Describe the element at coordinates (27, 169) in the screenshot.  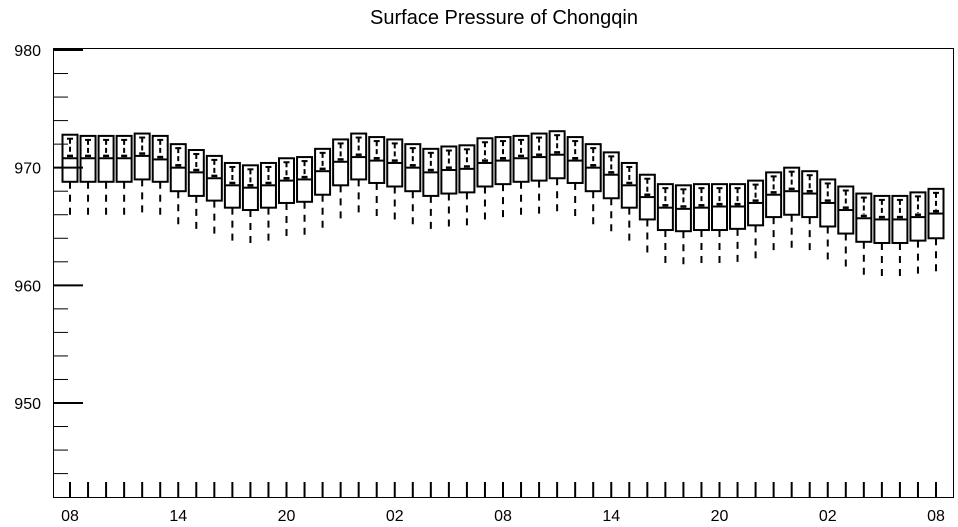
I see `y-tick-label: 970` at that location.